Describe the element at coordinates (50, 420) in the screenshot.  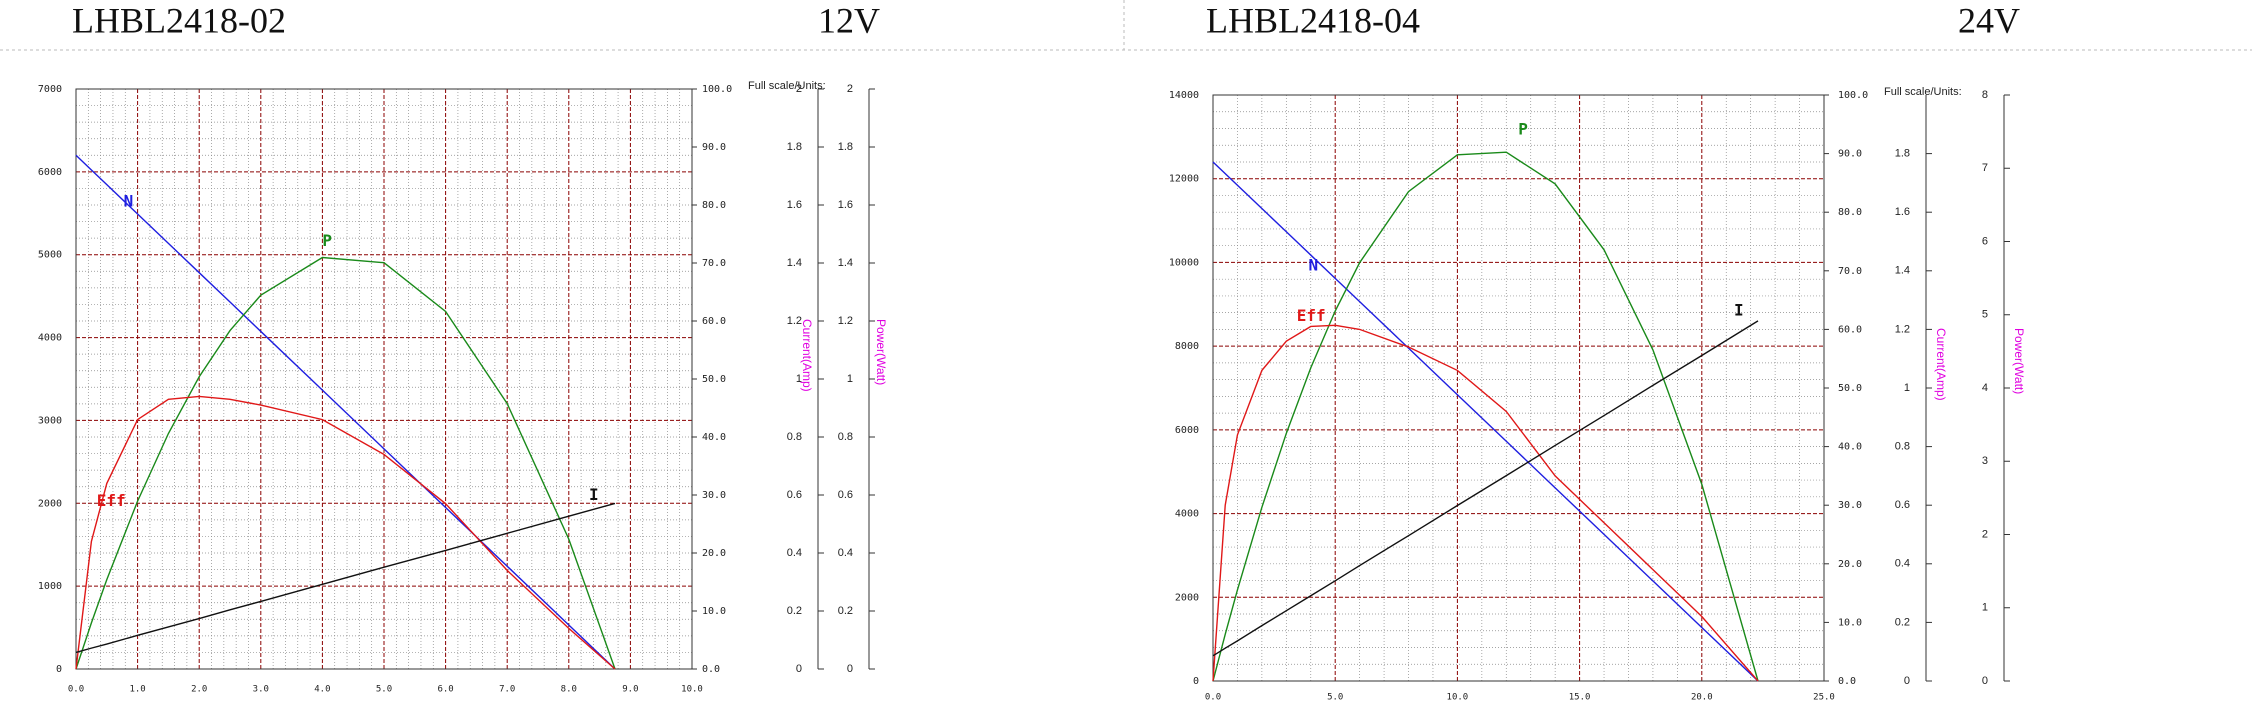
I see `y-tick-label: 3000` at that location.